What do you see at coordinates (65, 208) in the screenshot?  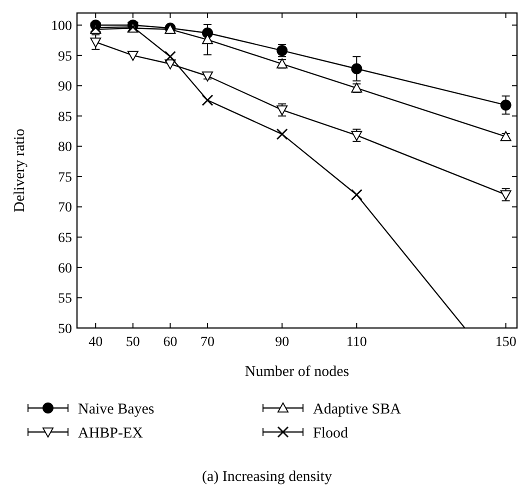 I see `y-tick-label: 70` at bounding box center [65, 208].